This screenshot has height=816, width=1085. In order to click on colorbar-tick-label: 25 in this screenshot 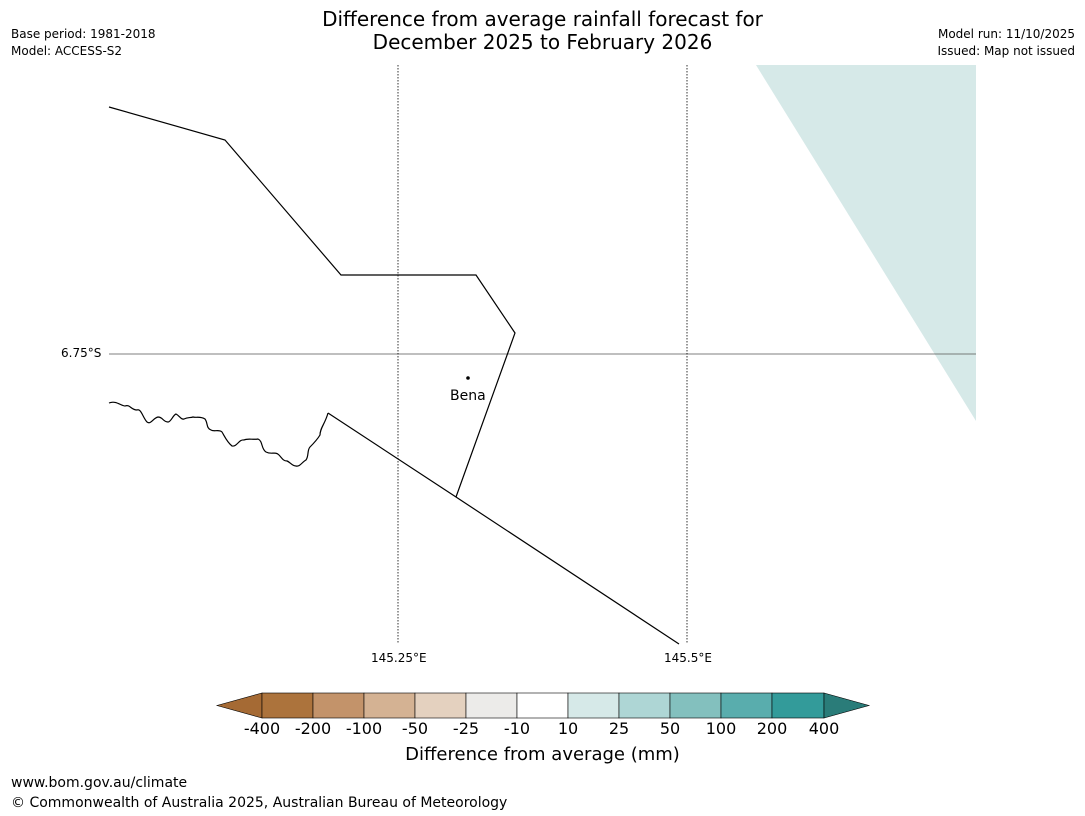, I will do `click(619, 728)`.